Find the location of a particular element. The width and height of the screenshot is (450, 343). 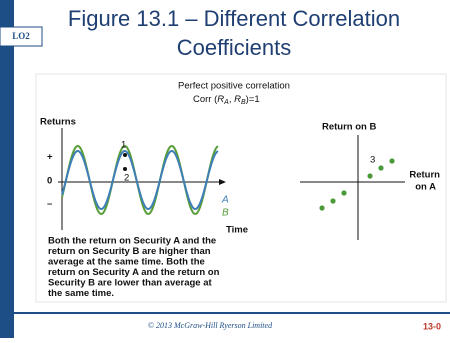

title-line: Figure 13.1 – Different Correlation is located at coordinates (234, 18).